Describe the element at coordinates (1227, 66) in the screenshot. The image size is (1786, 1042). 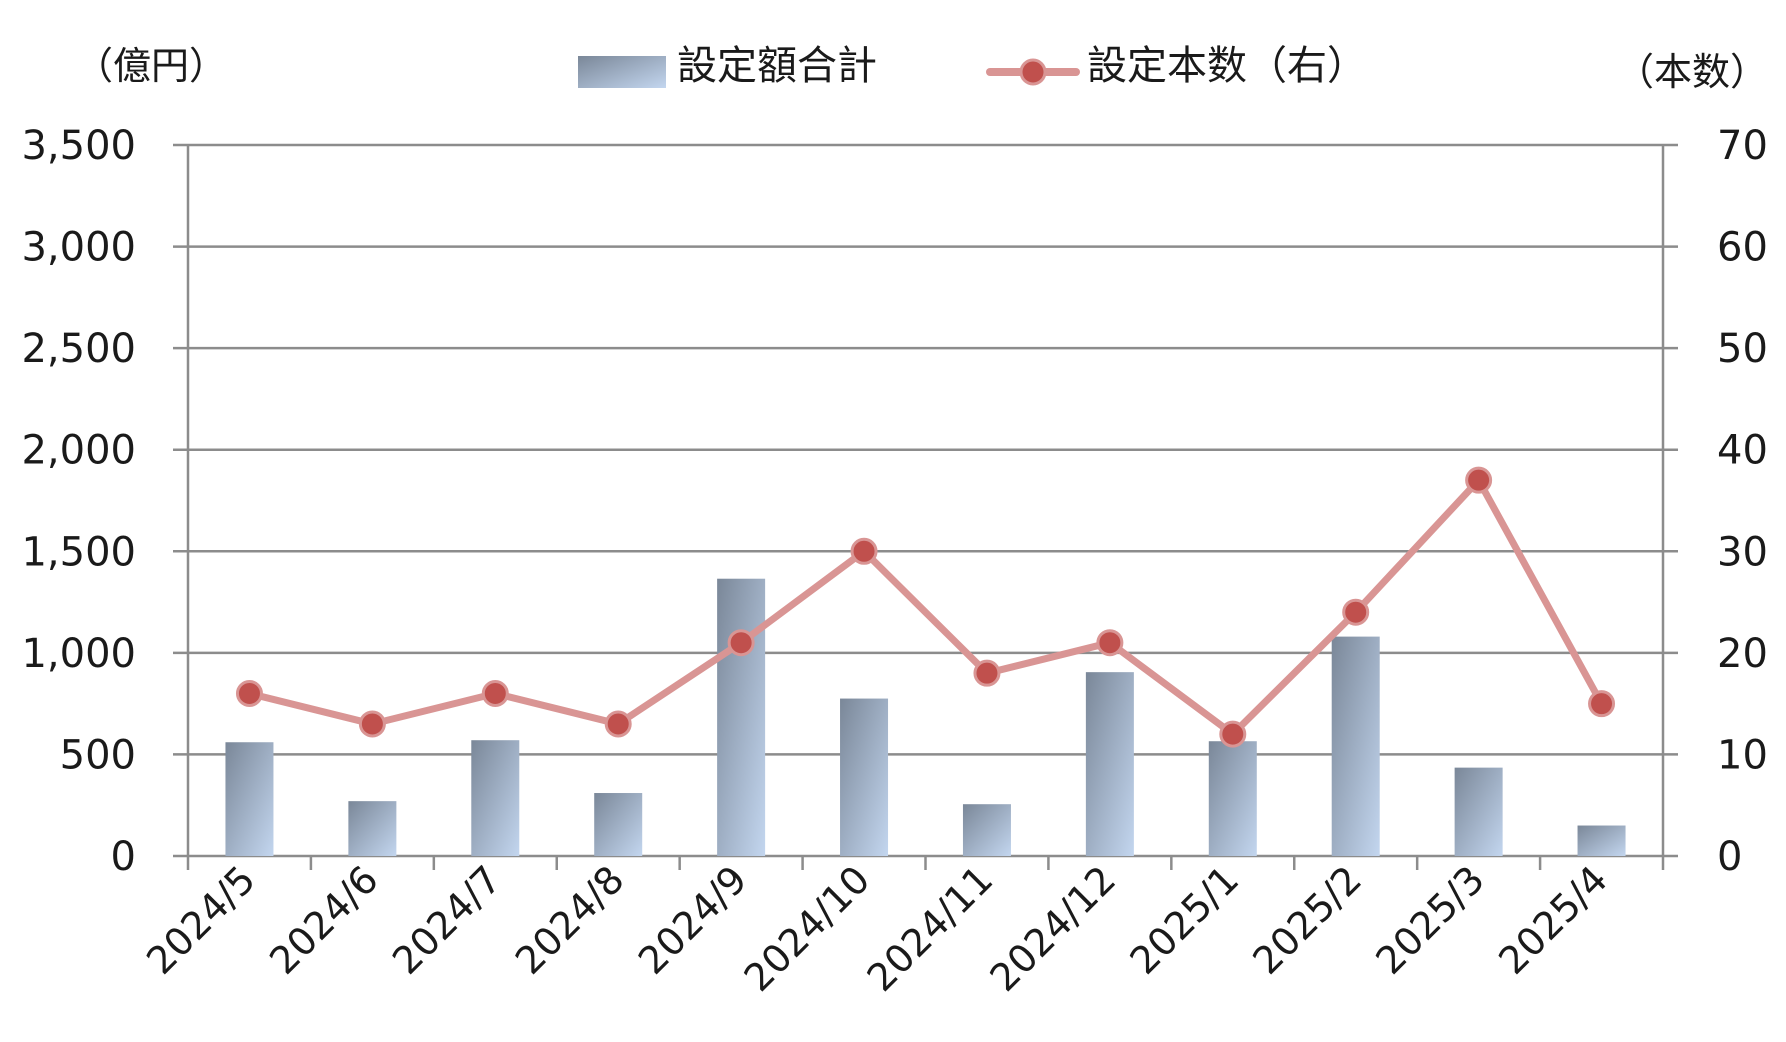
I see `legend-line-label: 設定本数（右）` at that location.